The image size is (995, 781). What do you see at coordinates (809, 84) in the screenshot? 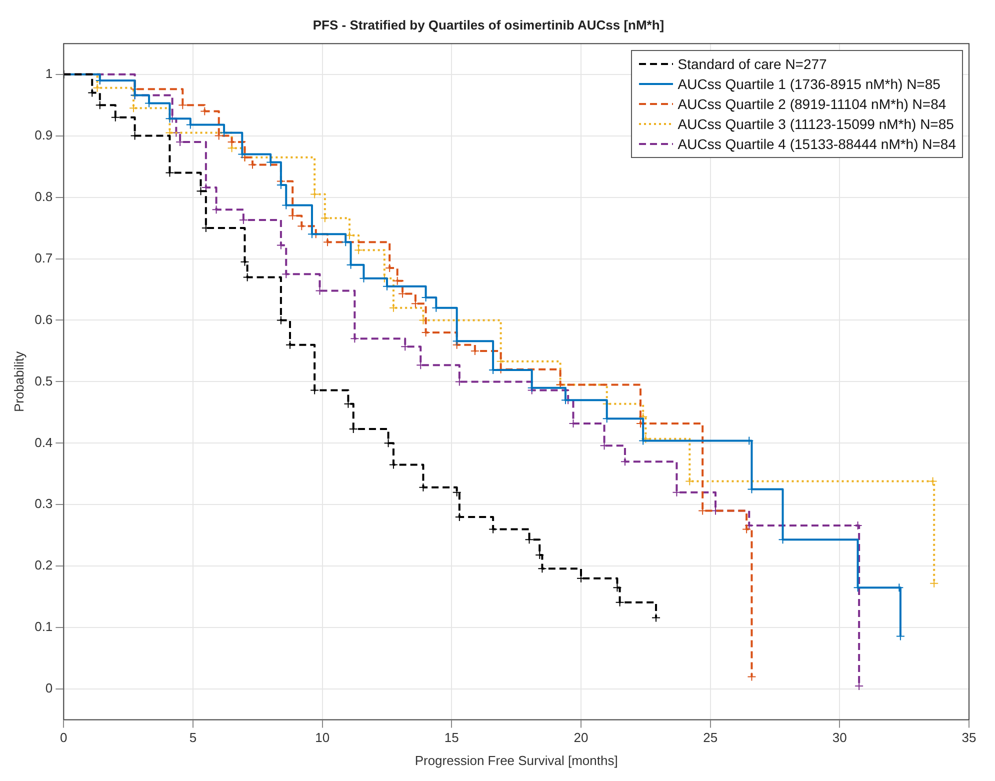
I see `legend-label: AUCss Quartile 1 (1736-8915 nM*h) N=85` at bounding box center [809, 84].